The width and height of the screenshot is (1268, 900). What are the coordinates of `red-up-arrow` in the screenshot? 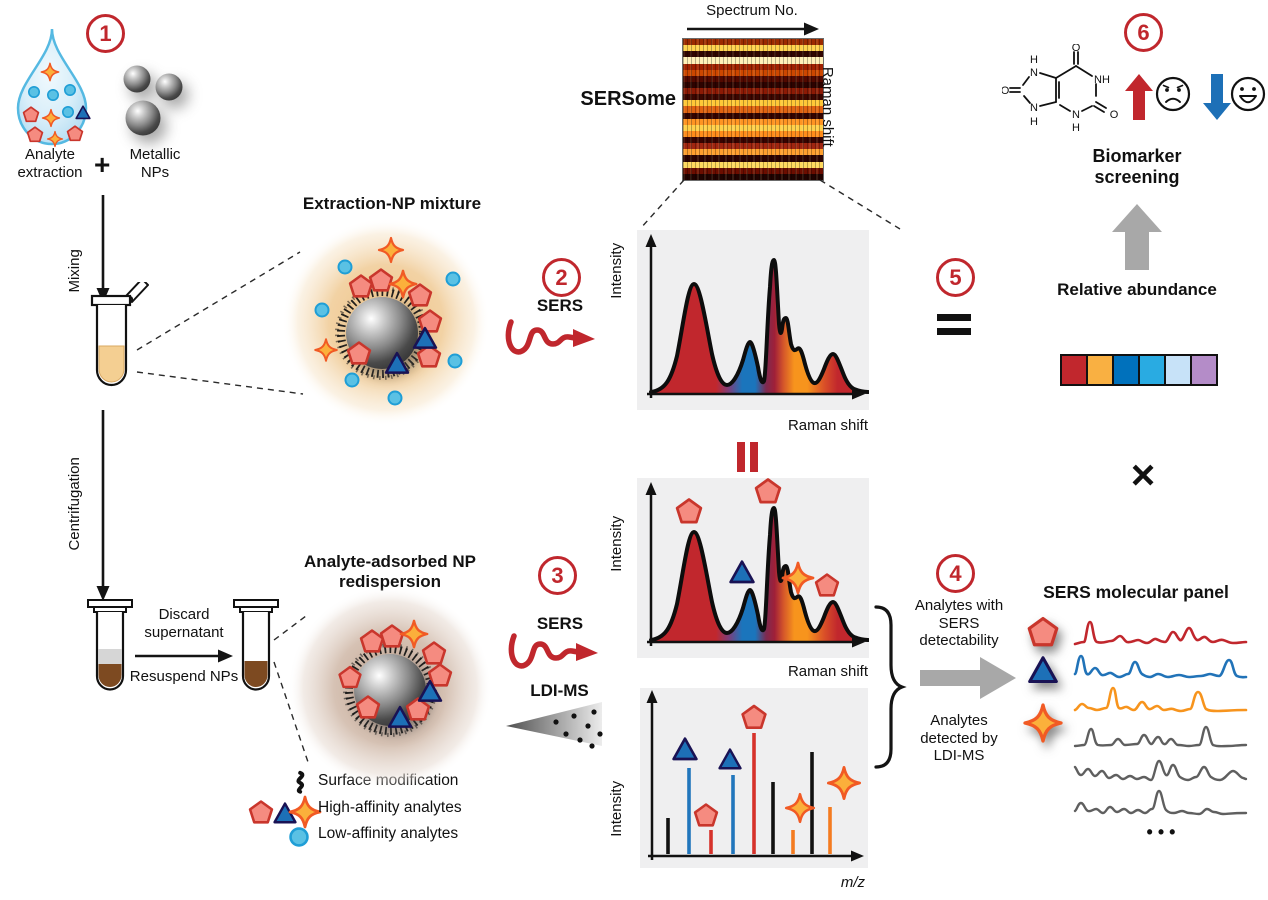 It's located at (1139, 97).